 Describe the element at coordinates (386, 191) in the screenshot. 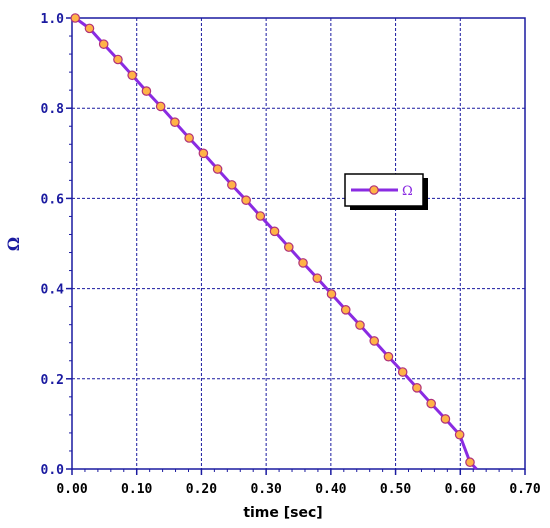

I see `legend: Ω` at that location.